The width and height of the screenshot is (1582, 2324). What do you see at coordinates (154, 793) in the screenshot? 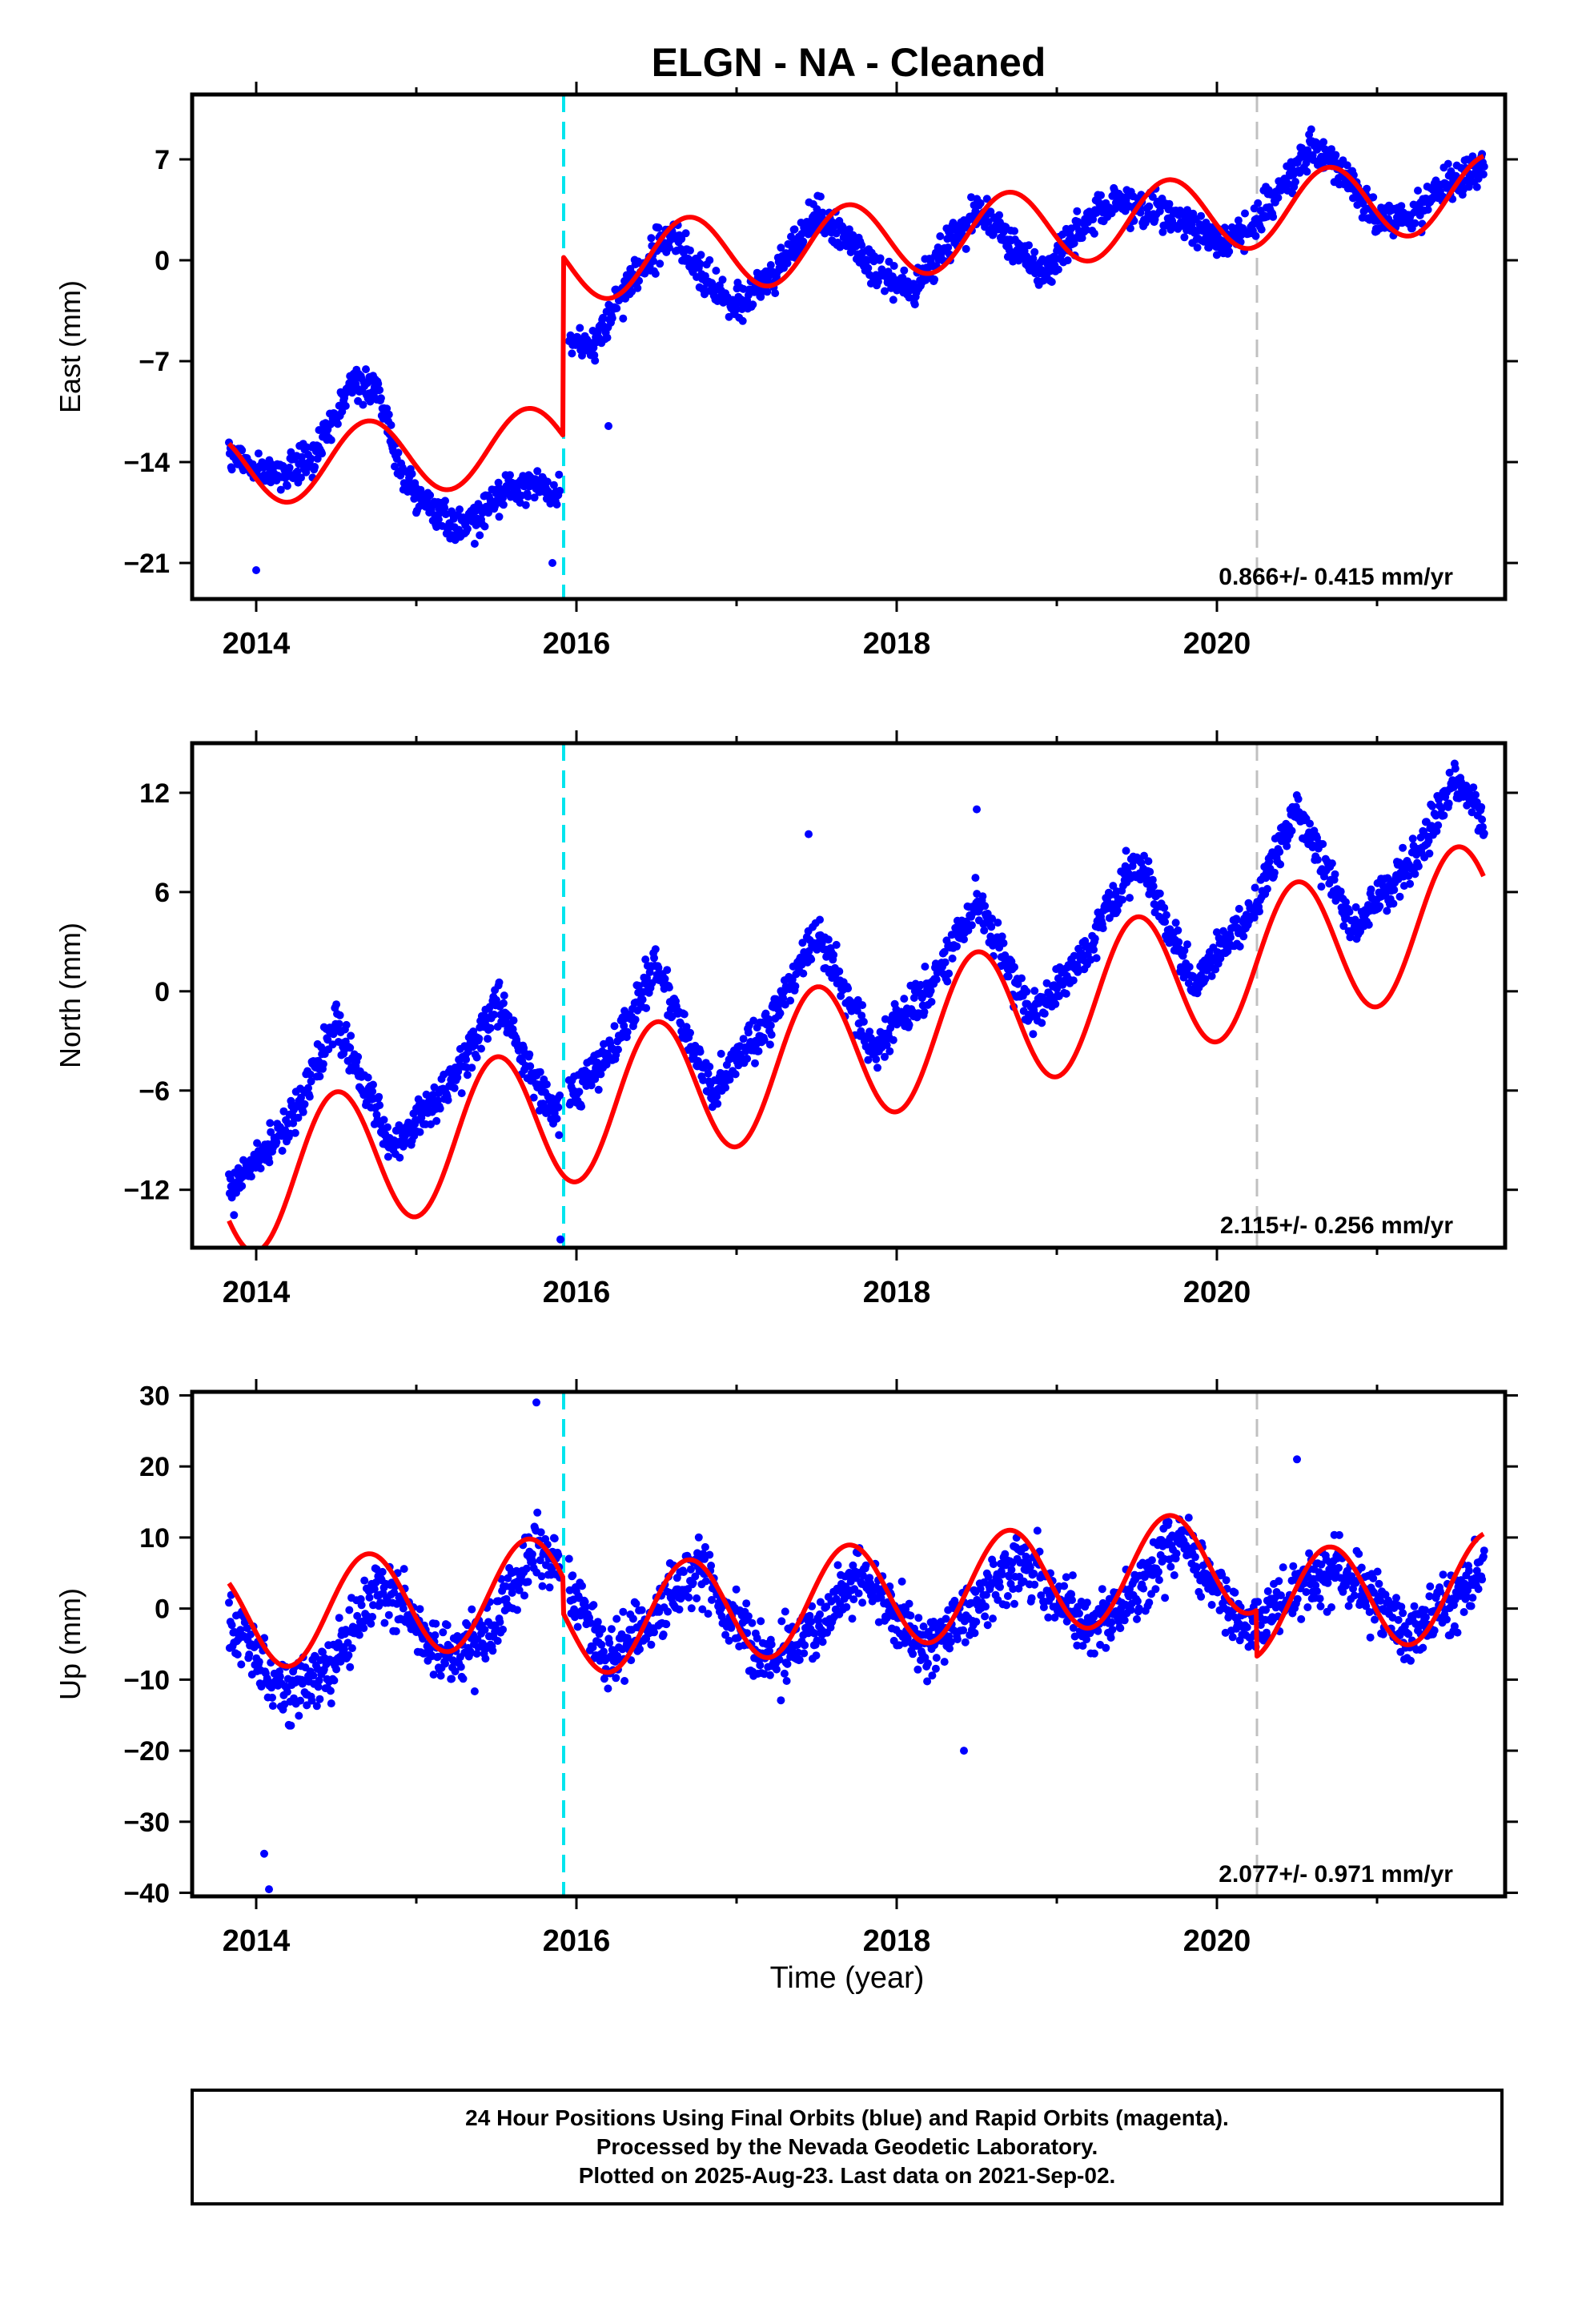
I see `y-tick-label: 12` at bounding box center [154, 793].